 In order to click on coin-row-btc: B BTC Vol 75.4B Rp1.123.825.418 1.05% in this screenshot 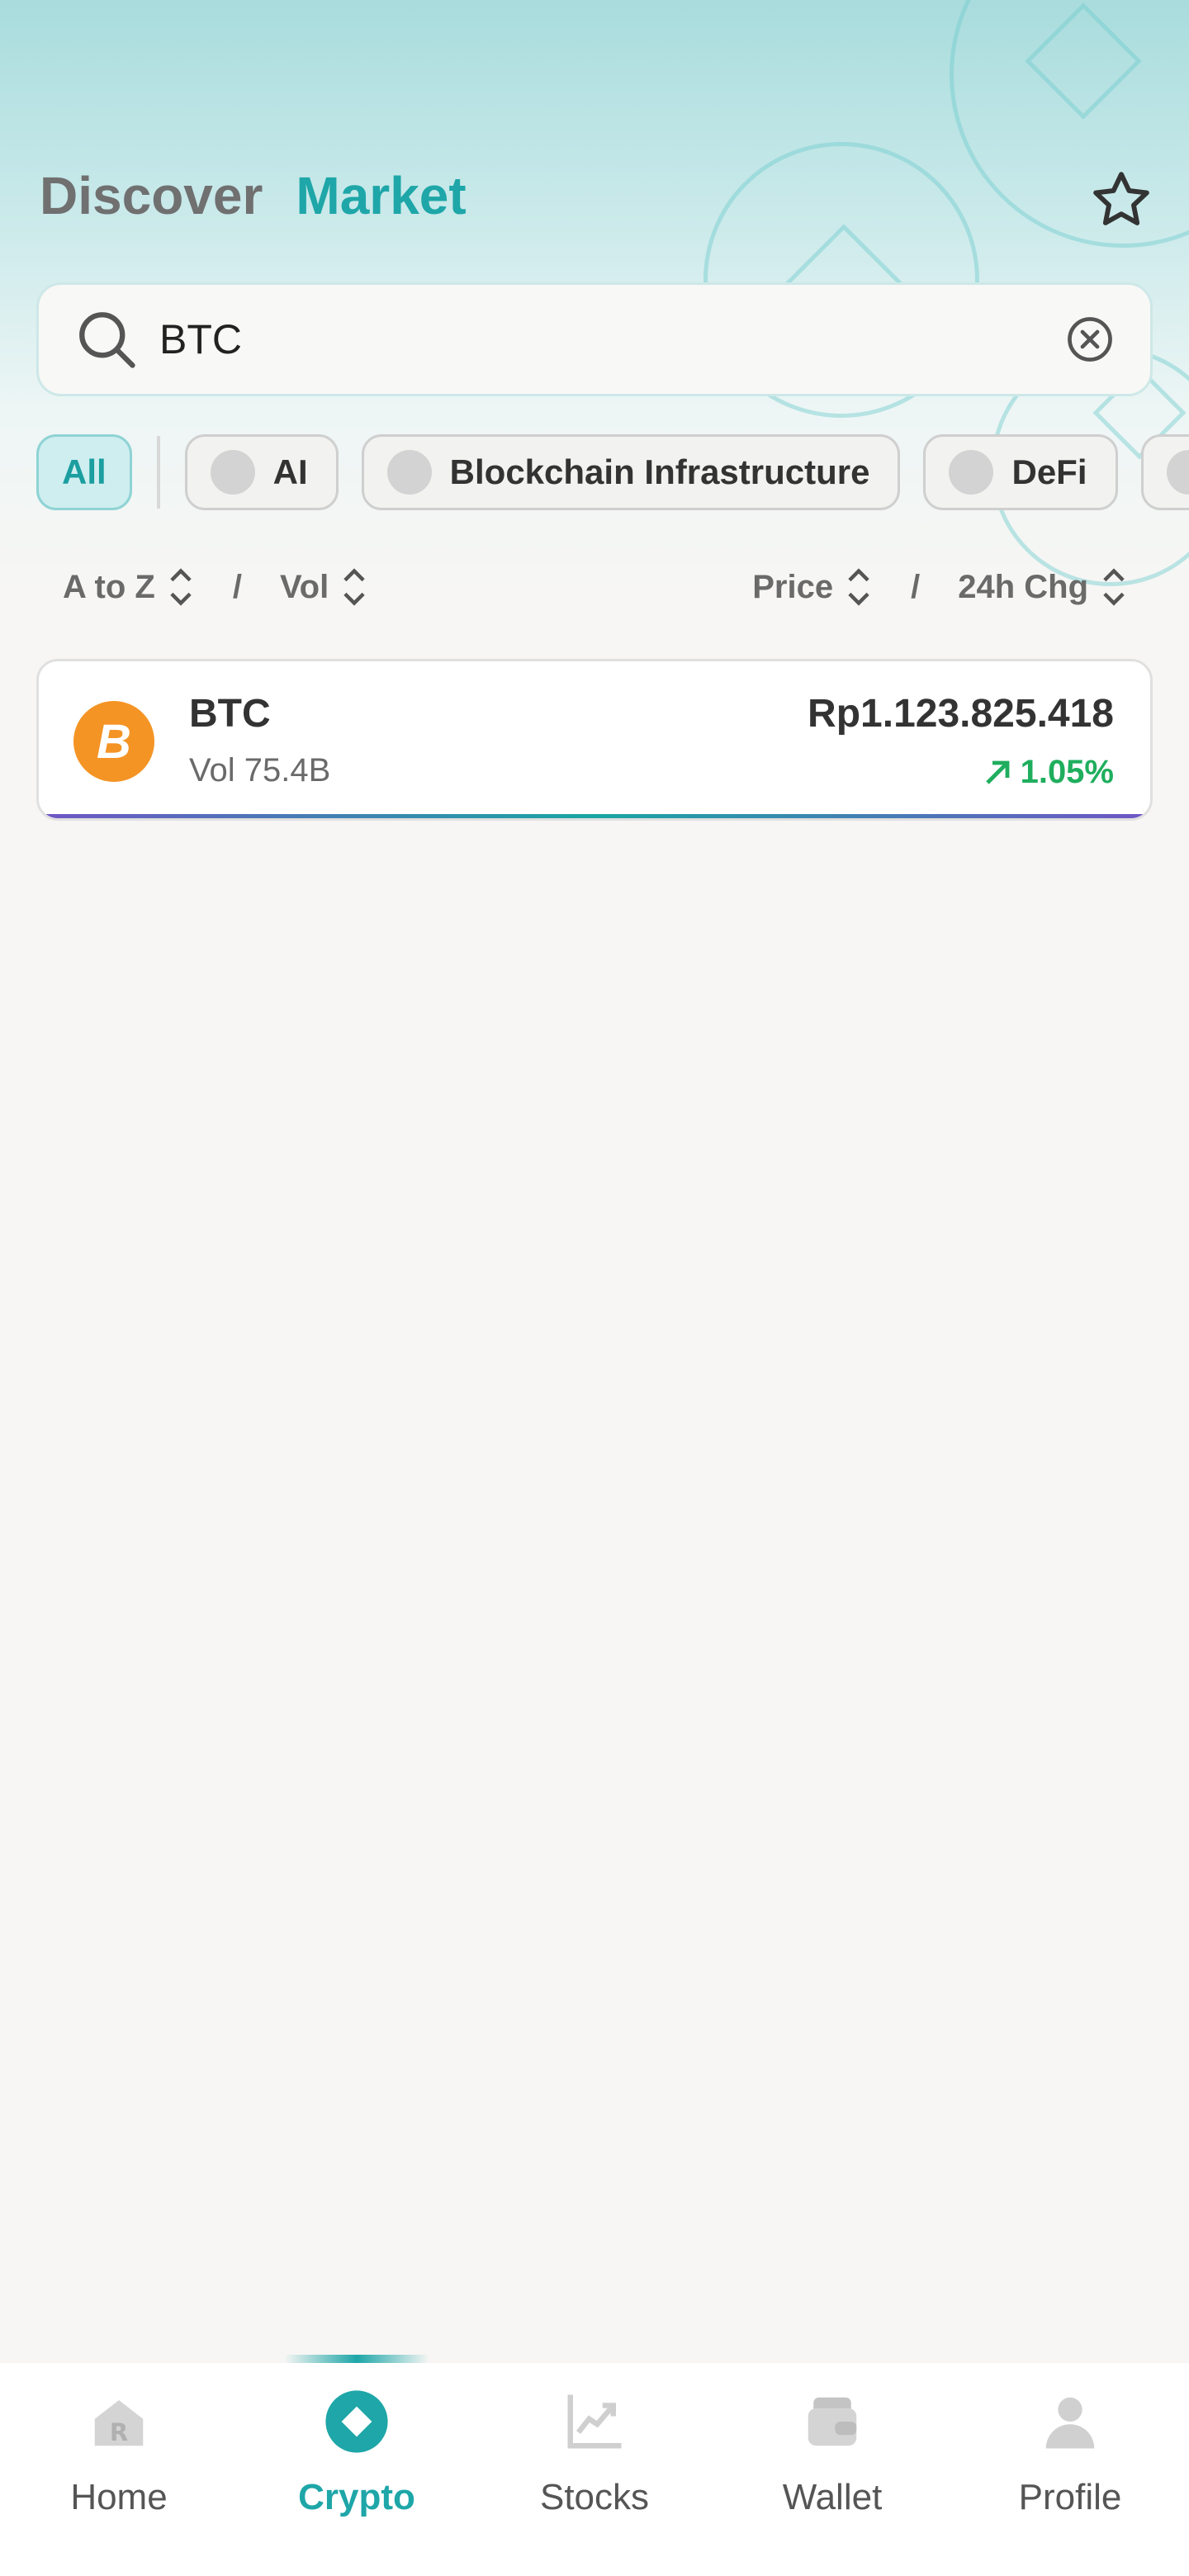, I will do `click(594, 740)`.